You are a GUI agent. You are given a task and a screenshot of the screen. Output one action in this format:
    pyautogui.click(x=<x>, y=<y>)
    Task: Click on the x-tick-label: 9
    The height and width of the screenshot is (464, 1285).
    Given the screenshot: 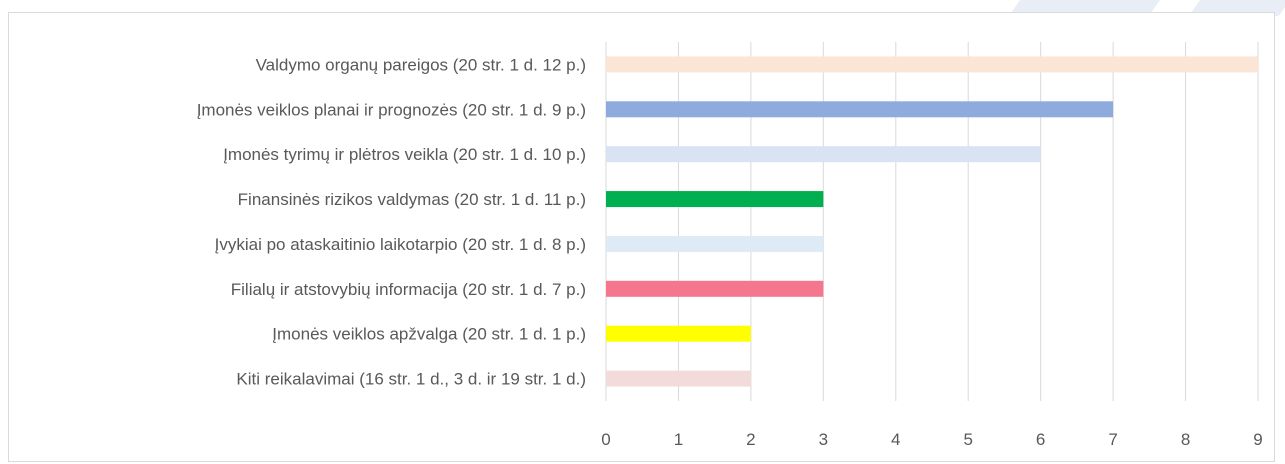 What is the action you would take?
    pyautogui.click(x=1257, y=439)
    